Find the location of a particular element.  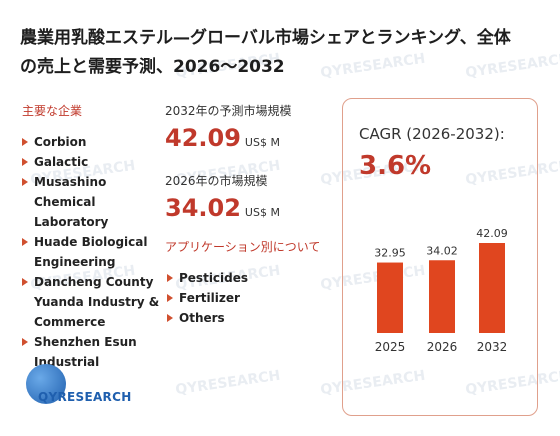

applications-label: アプリケーション別について is located at coordinates (243, 247).